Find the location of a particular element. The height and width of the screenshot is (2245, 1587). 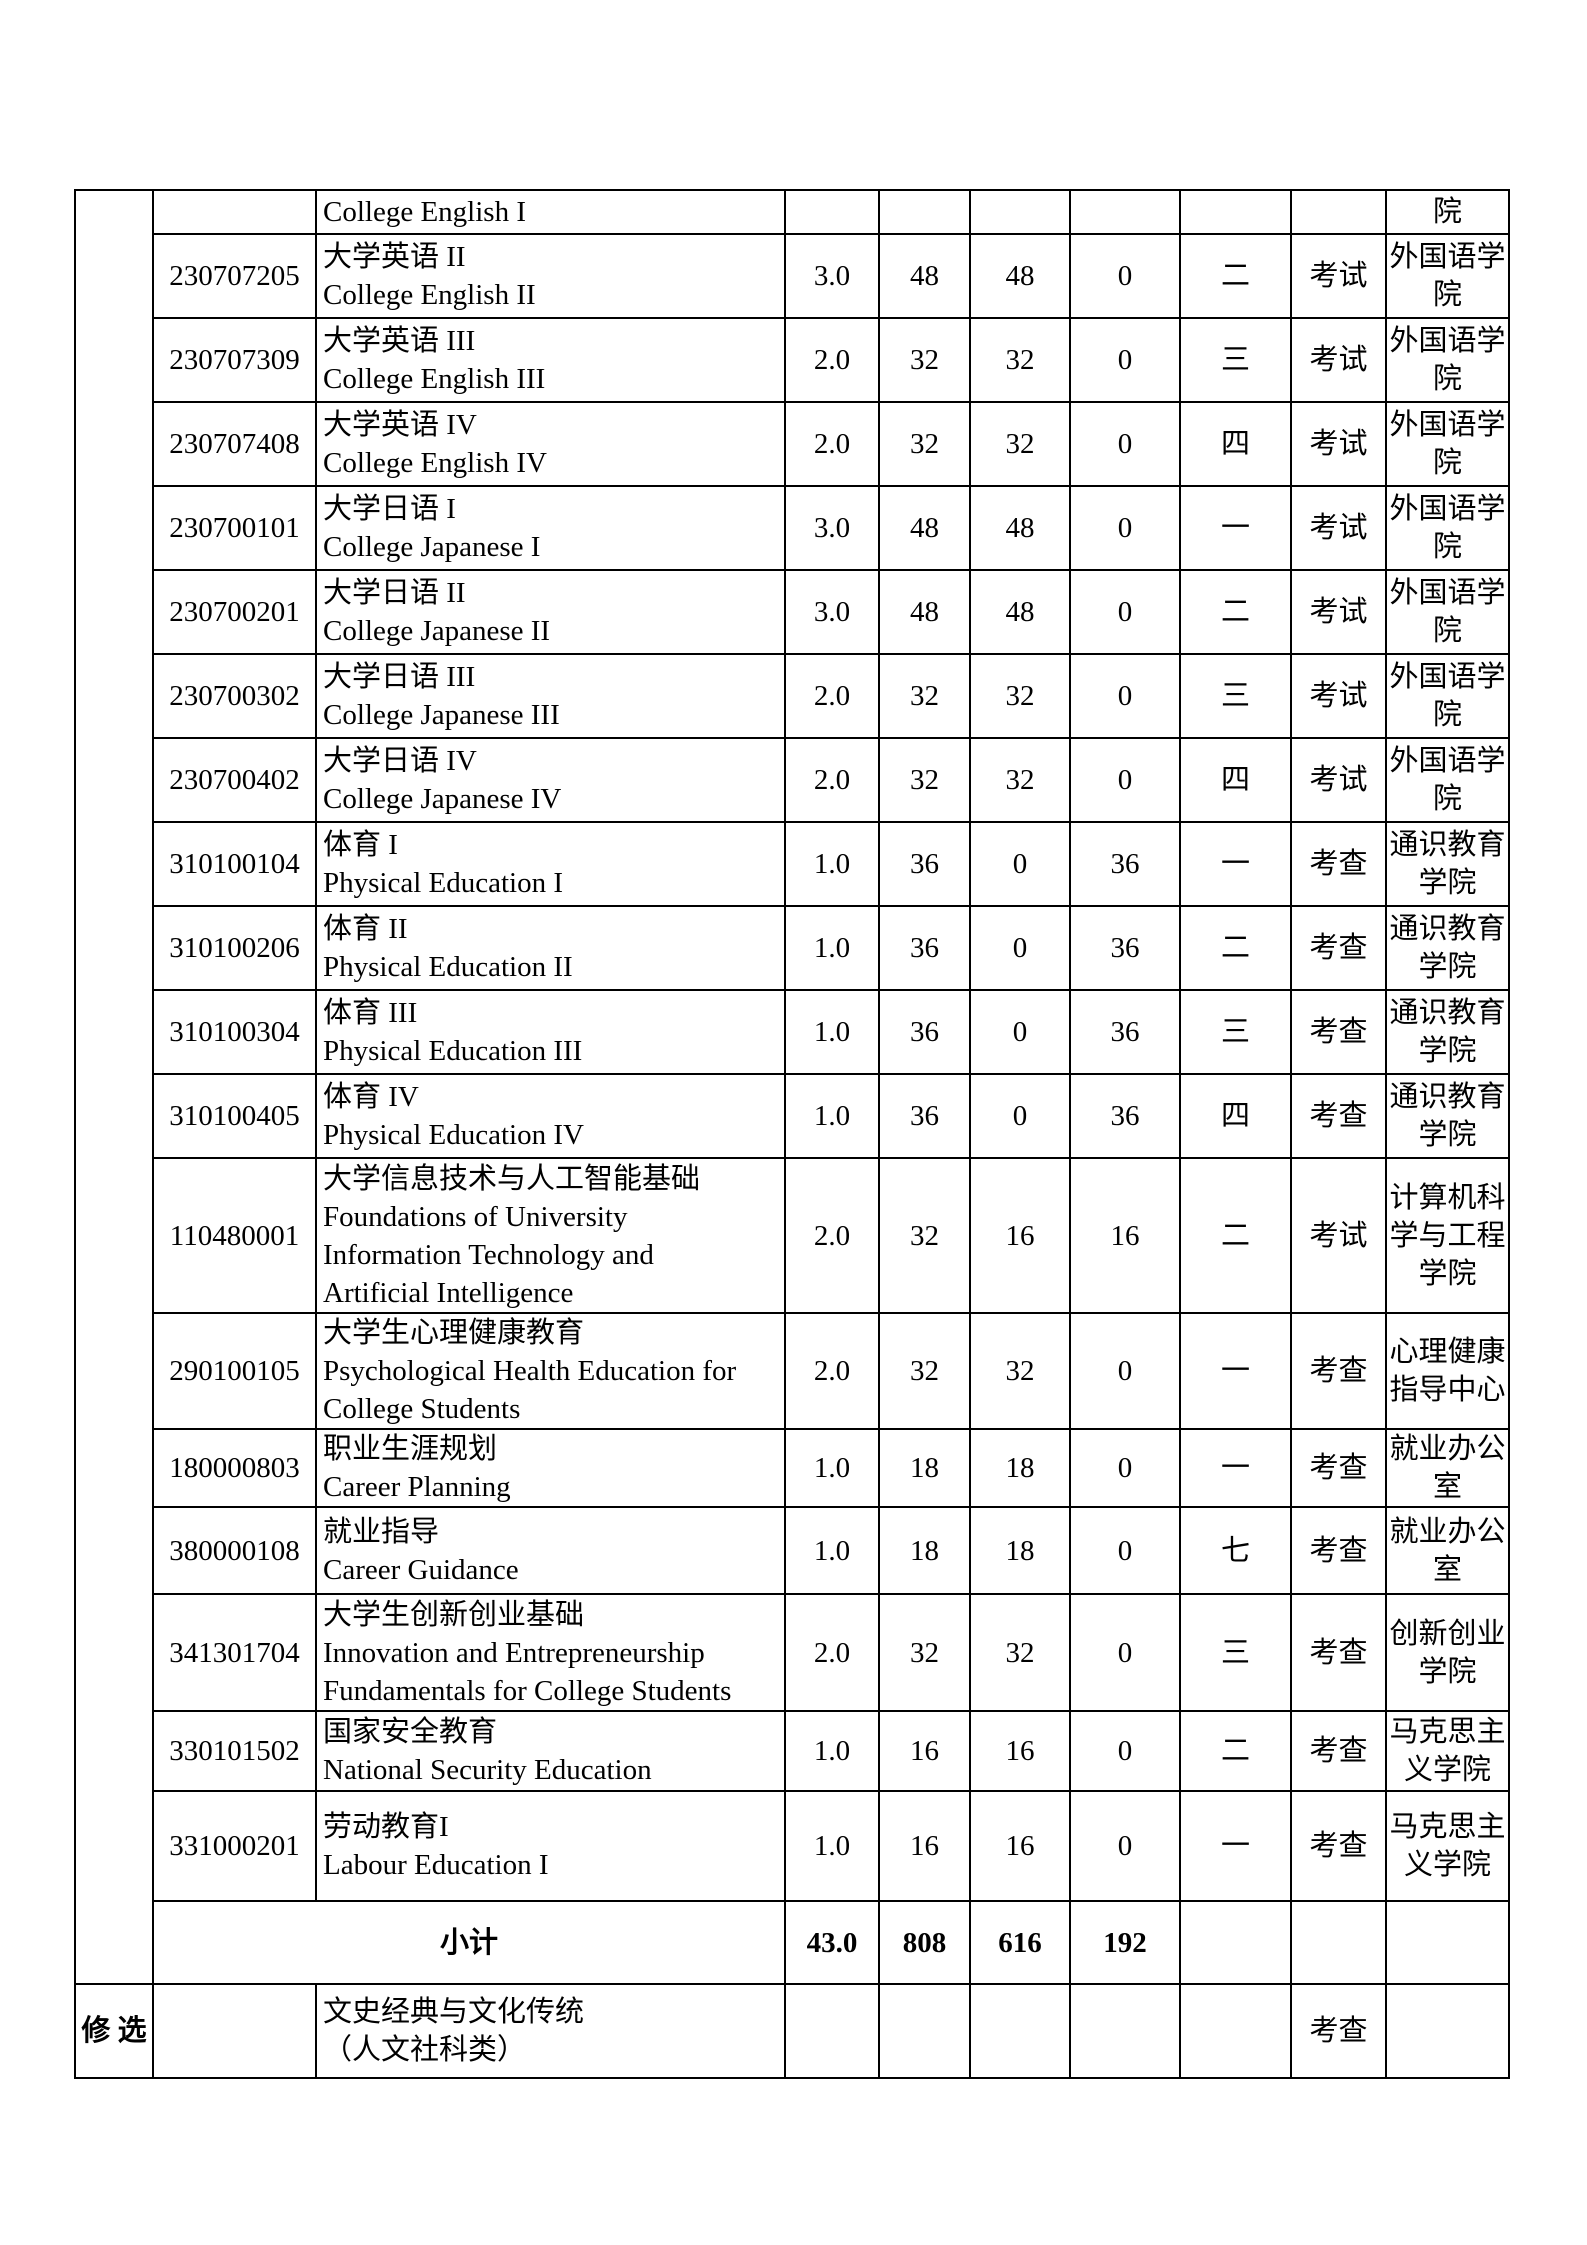

elective-category-row: 修 选 文史经典与文化传统 （人文社科类） 考查 is located at coordinates (792, 2031).